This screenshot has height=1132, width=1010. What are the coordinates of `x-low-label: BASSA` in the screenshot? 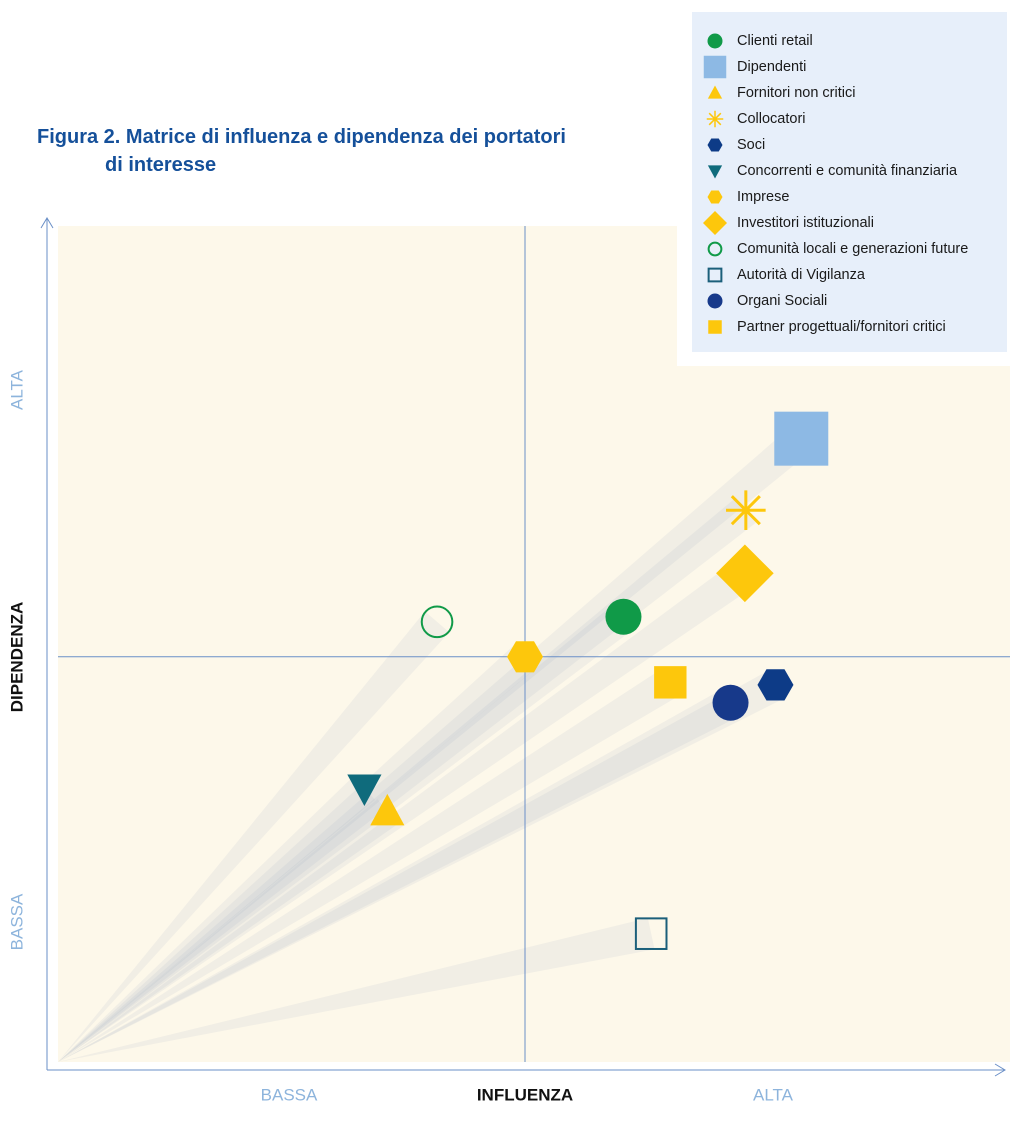 It's located at (289, 1094).